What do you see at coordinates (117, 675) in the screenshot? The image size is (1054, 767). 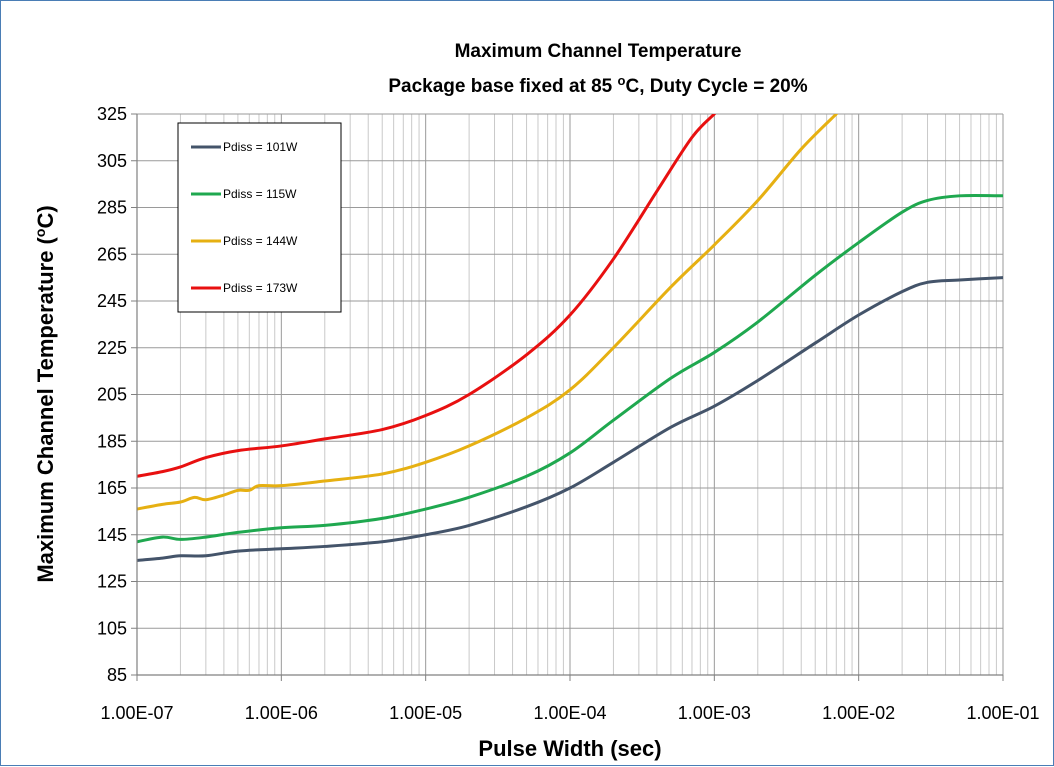 I see `y-tick-label: 85` at bounding box center [117, 675].